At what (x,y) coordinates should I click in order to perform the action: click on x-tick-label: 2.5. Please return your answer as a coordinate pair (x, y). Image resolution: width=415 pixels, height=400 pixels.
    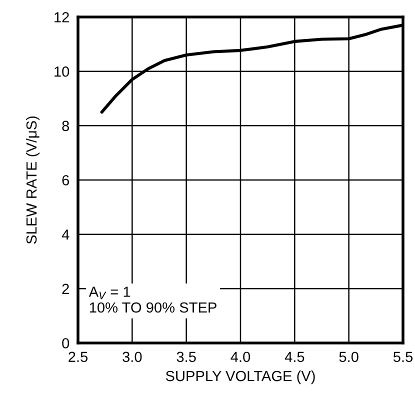
    Looking at the image, I should click on (78, 357).